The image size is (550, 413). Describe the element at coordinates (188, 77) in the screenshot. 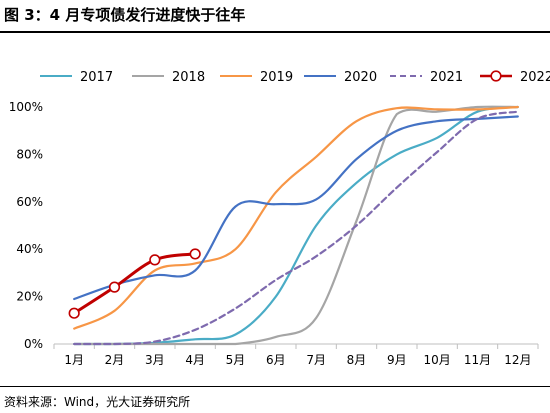

I see `legend-label-2018: 2018` at that location.